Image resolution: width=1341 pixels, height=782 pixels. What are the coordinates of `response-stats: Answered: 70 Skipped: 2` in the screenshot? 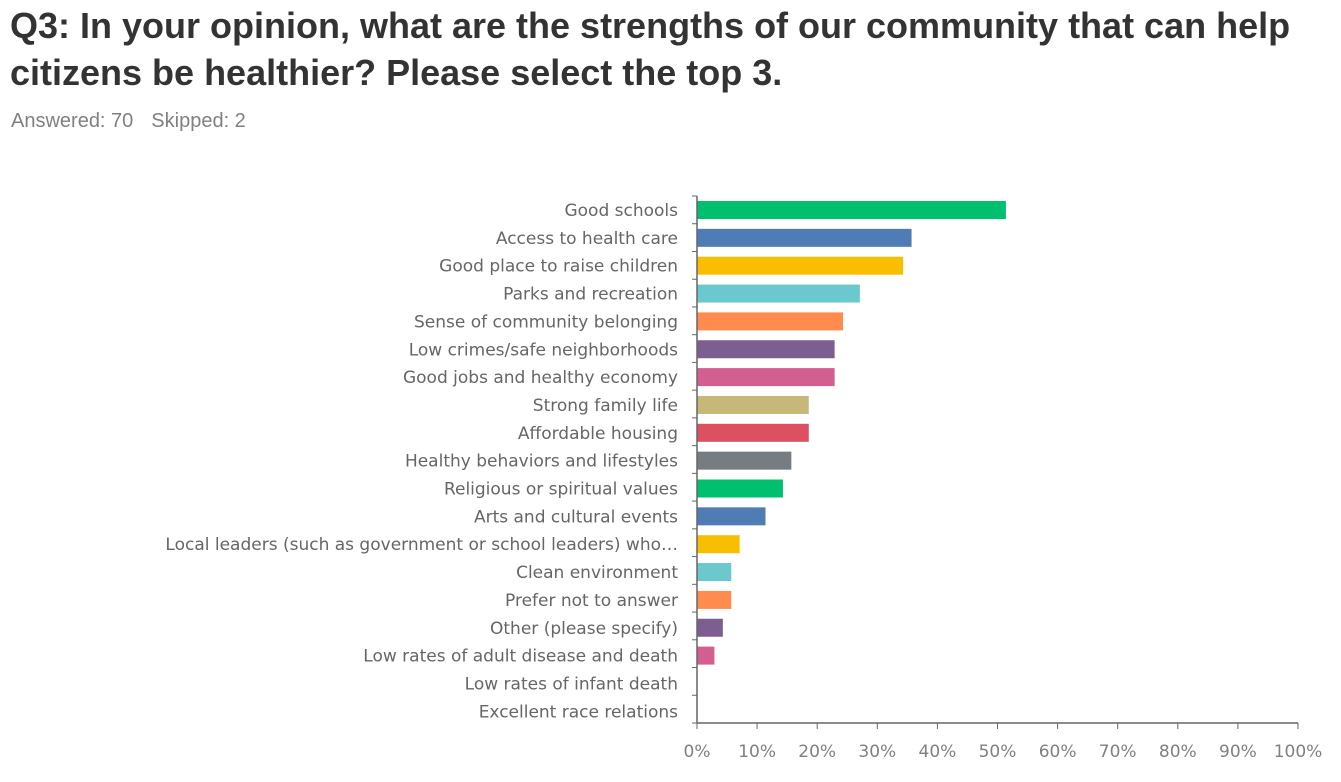 It's located at (128, 121).